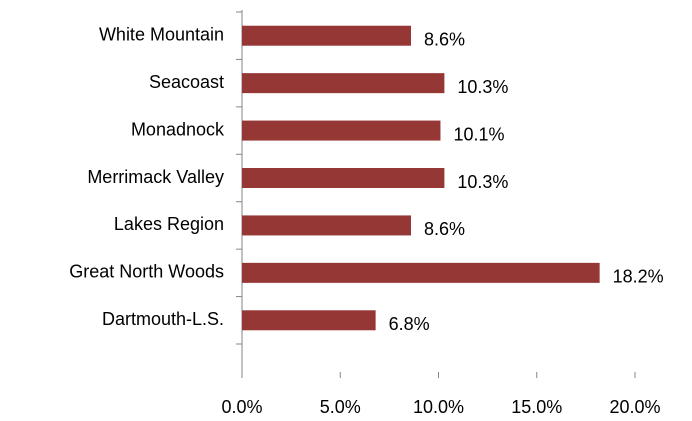 This screenshot has height=421, width=692. Describe the element at coordinates (536, 407) in the screenshot. I see `x-tick-label: 15.0%` at that location.